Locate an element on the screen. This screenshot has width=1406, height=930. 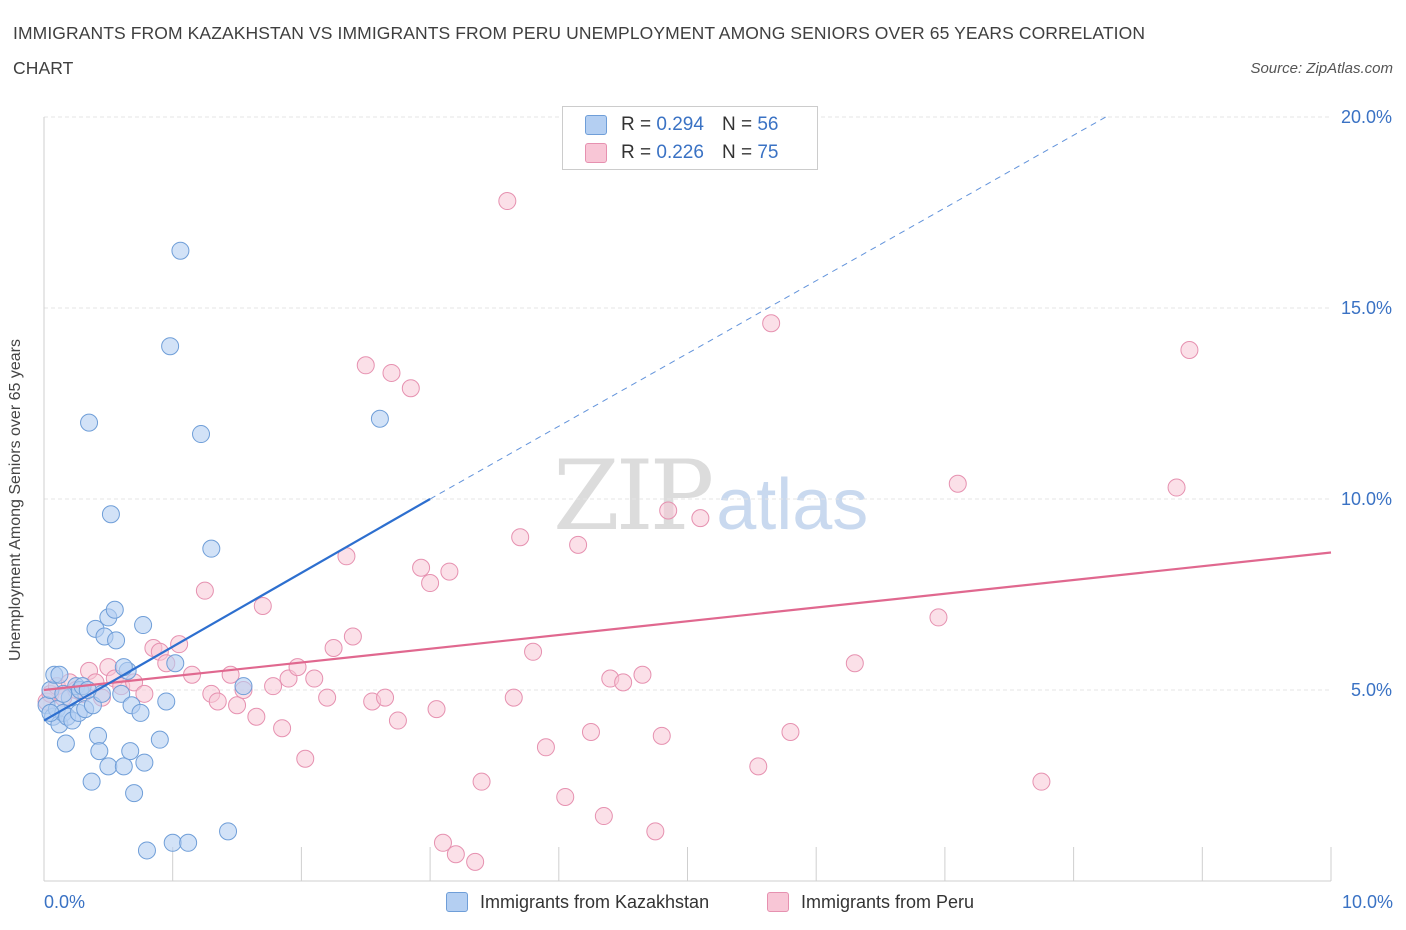
legend-r-value-peru: 0.226 is located at coordinates (680, 152).